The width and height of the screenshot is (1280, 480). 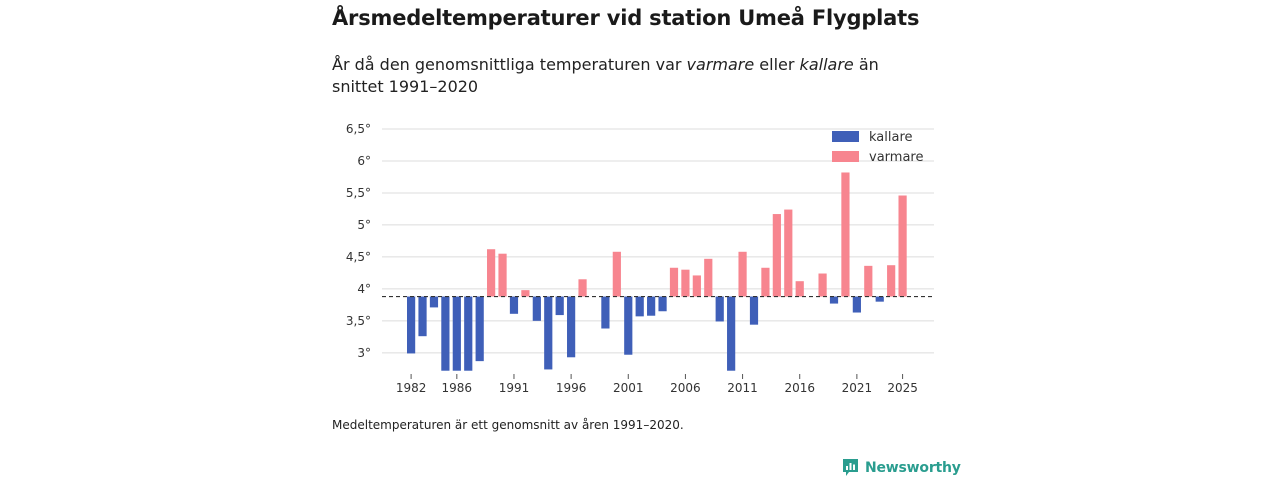 I want to click on bar-2020, so click(x=845, y=234).